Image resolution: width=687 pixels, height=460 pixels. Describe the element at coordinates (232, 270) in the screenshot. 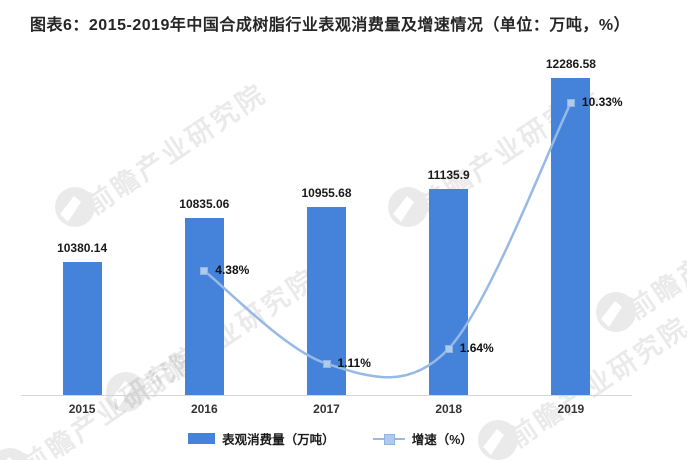

I see `growth-value-label: 4.38%` at that location.